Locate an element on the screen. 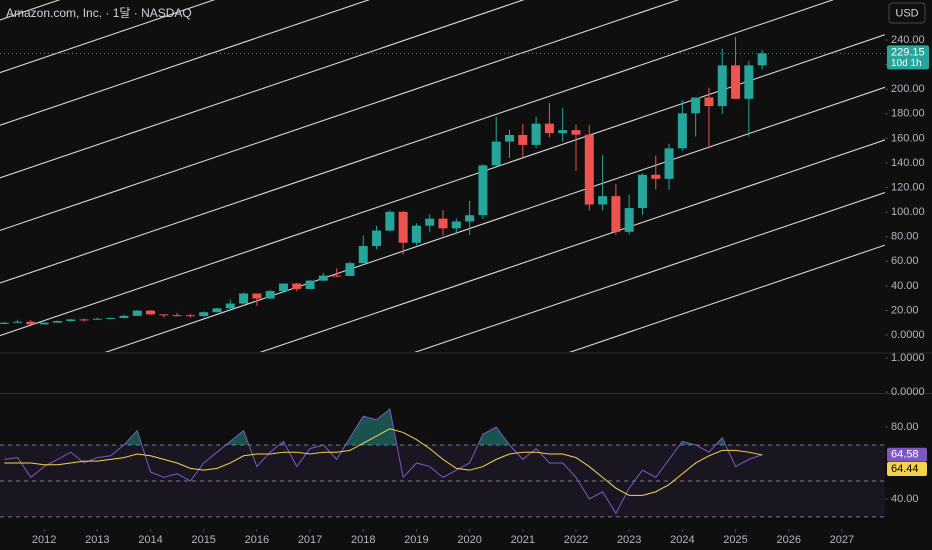 The height and width of the screenshot is (550, 932). x-tick-label: 2023 is located at coordinates (629, 540).